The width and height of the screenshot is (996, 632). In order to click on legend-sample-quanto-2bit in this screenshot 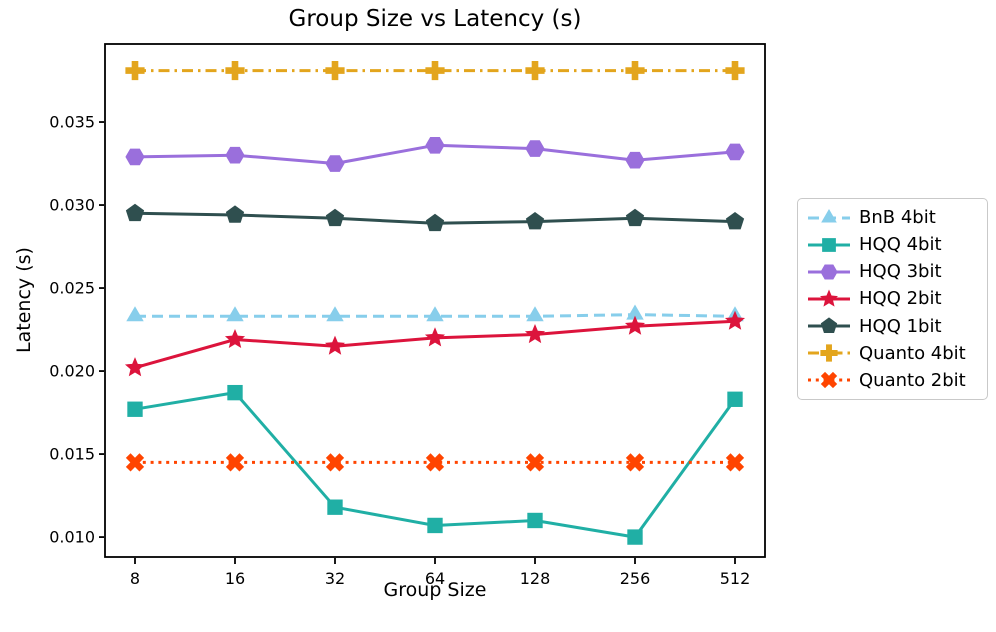, I will do `click(829, 380)`.